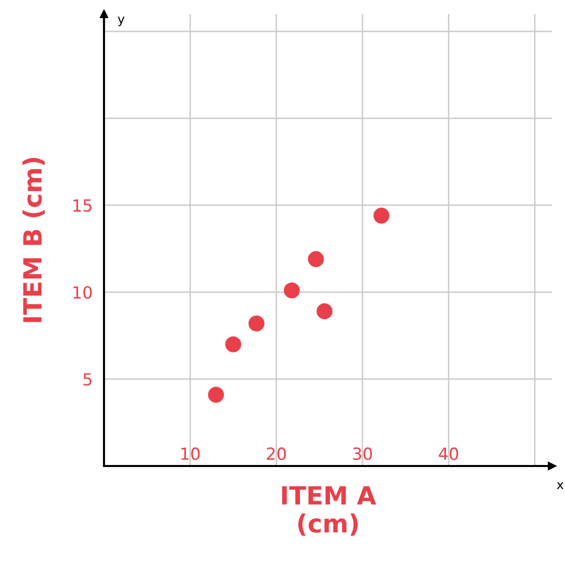 This screenshot has height=567, width=565. I want to click on y-tick-label: 5, so click(88, 379).